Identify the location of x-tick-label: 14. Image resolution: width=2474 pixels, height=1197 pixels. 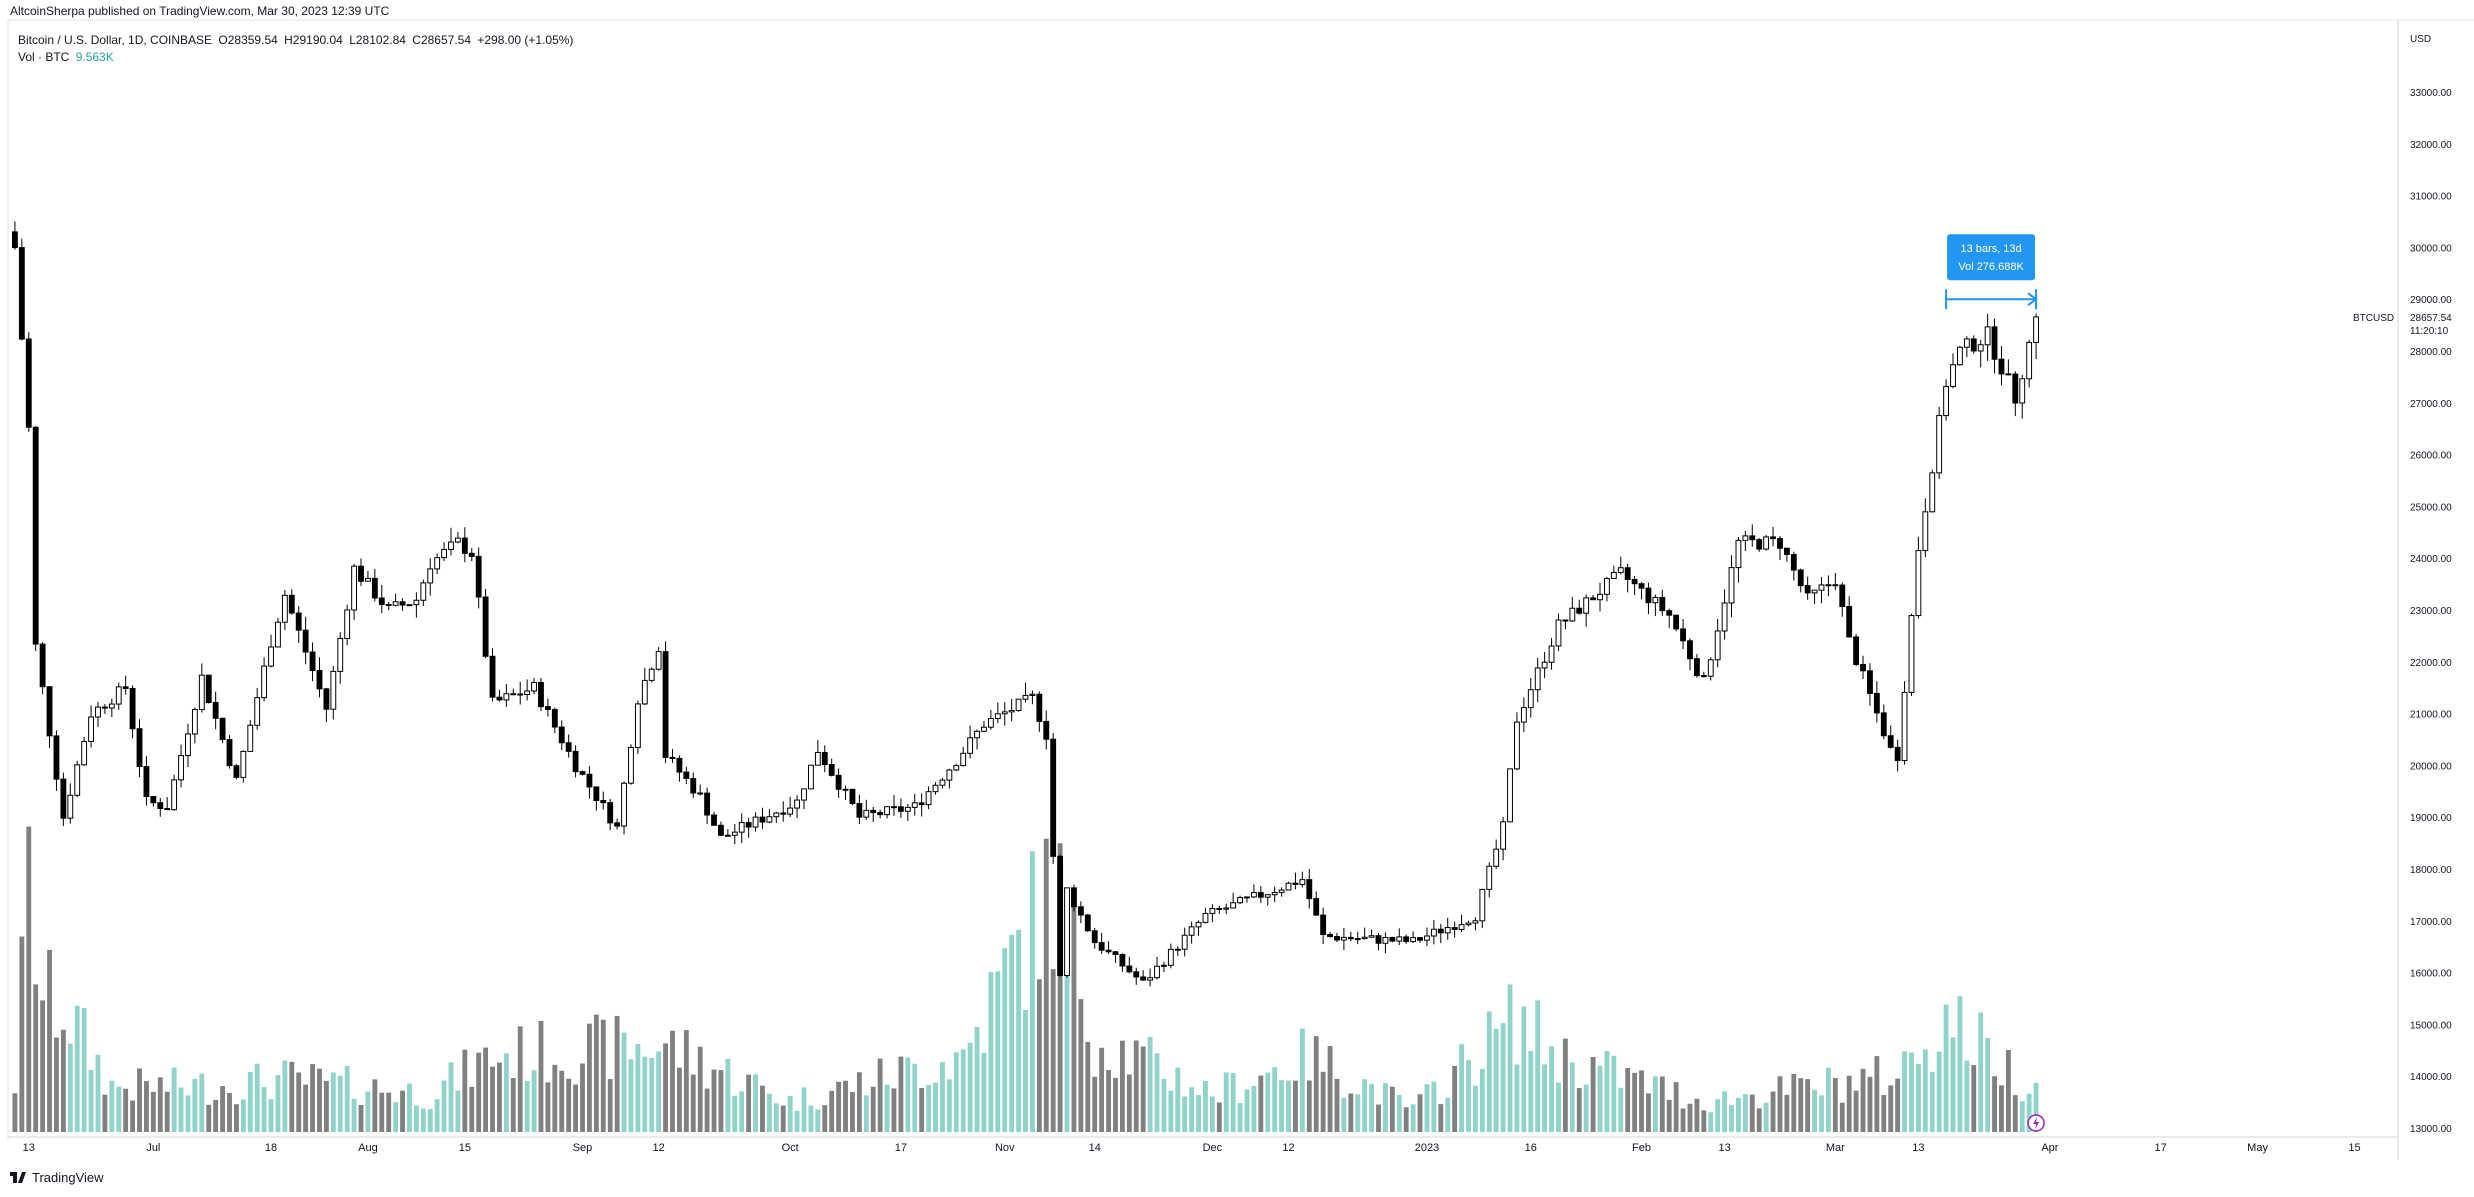
(1095, 1148).